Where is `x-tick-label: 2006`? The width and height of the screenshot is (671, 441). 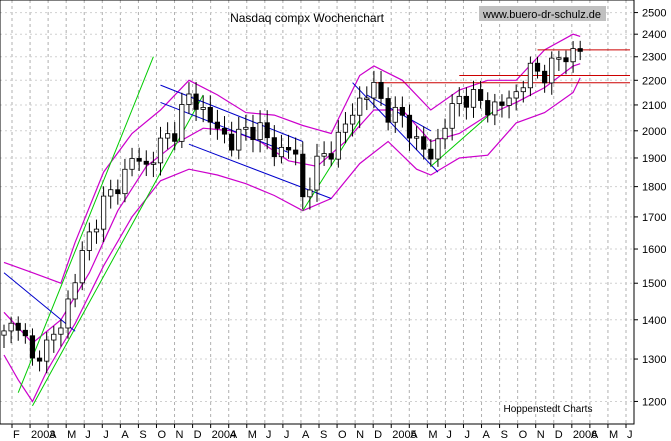 x-tick-label: 2006 is located at coordinates (585, 435).